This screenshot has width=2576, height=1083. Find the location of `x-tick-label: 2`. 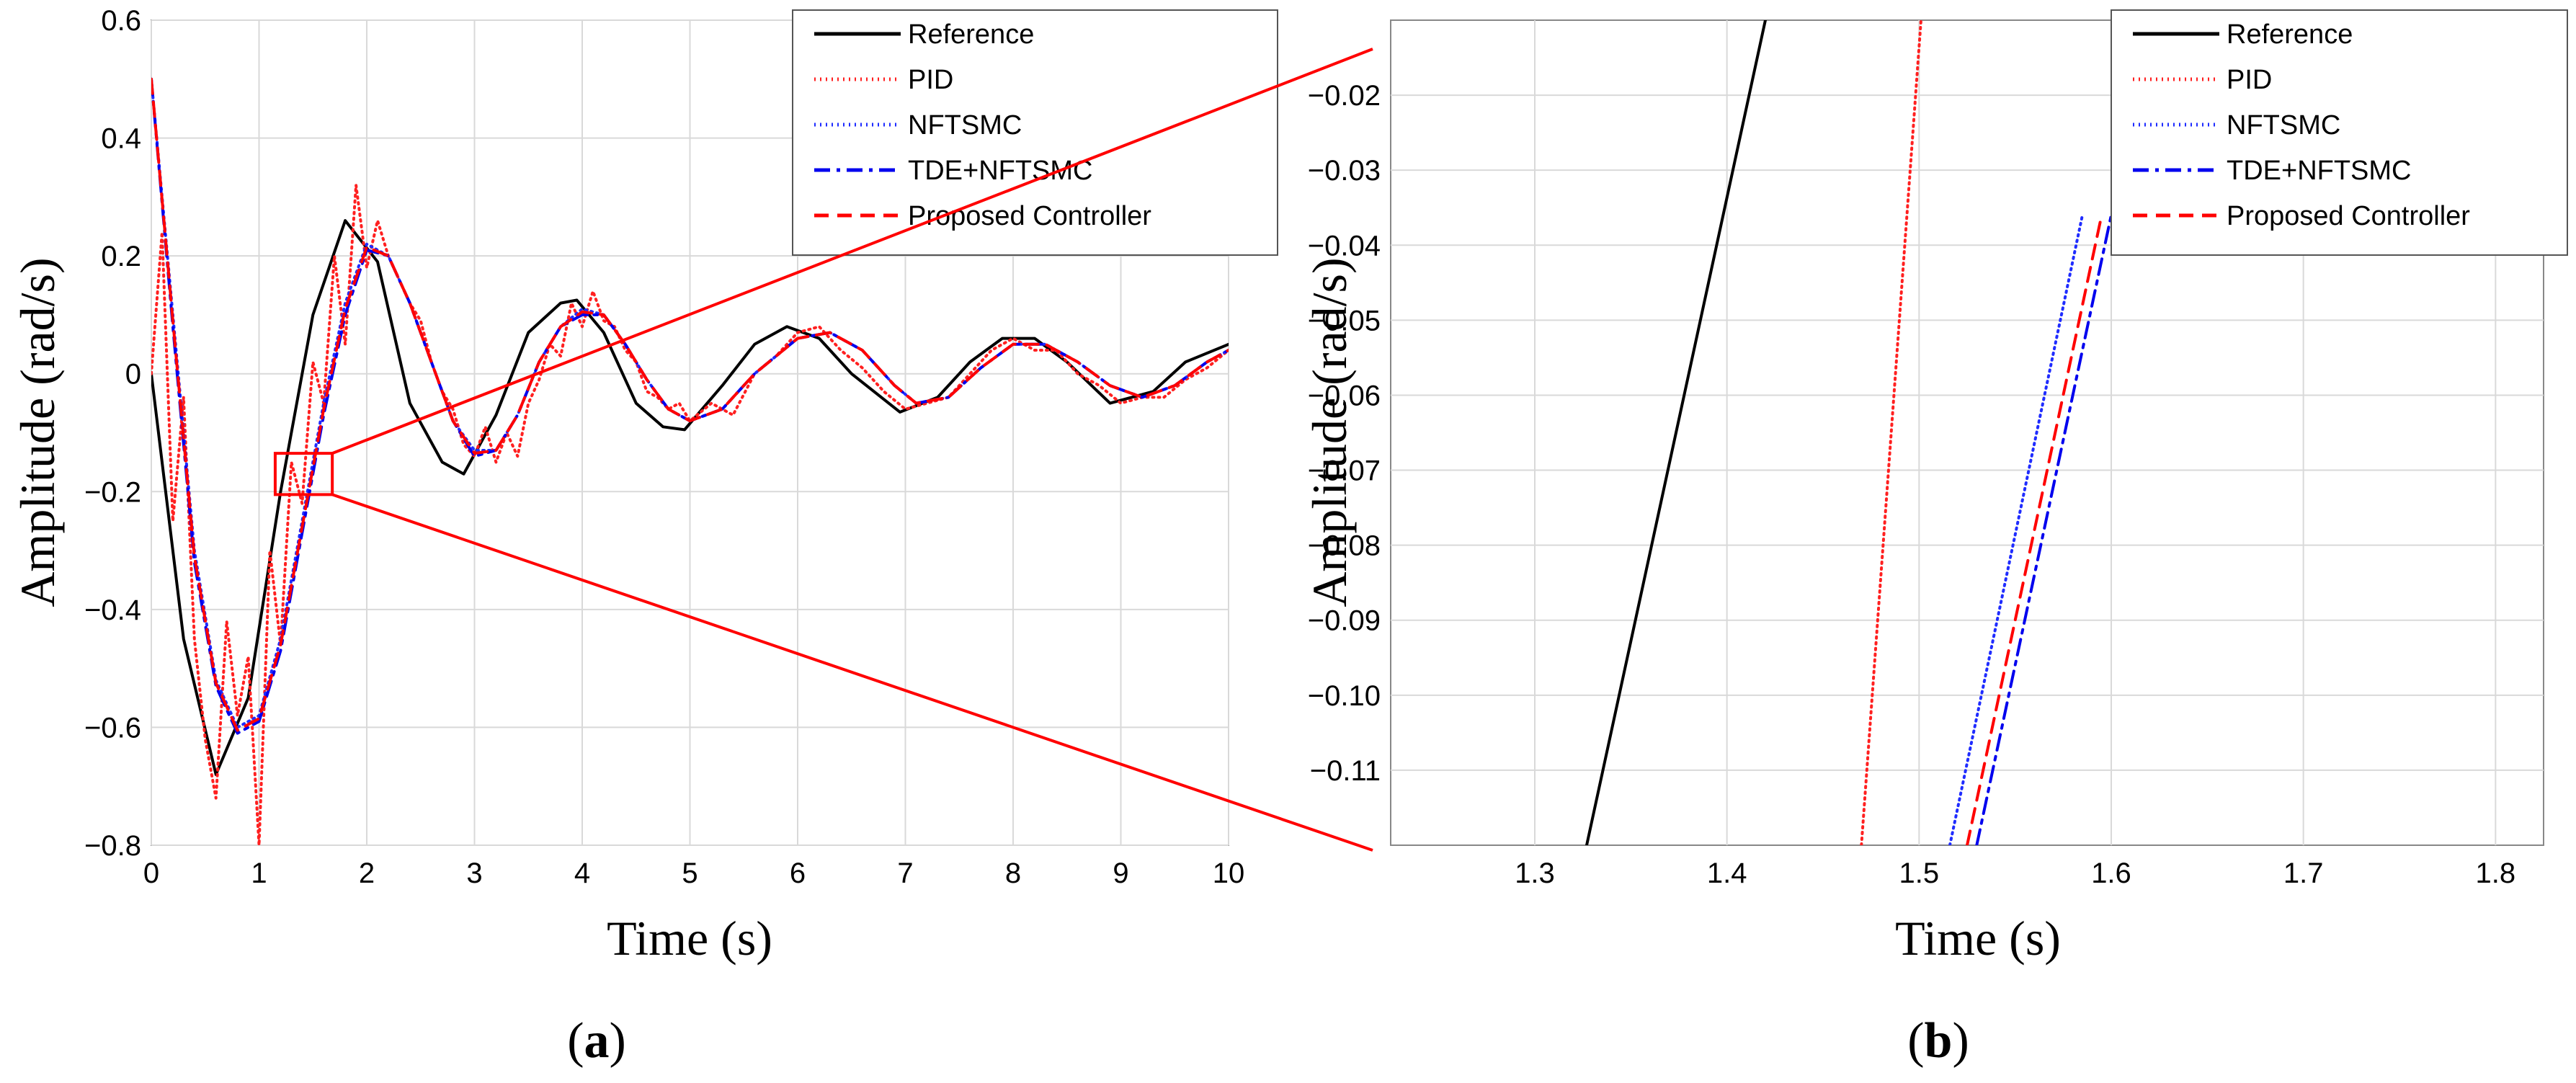

x-tick-label: 2 is located at coordinates (367, 873).